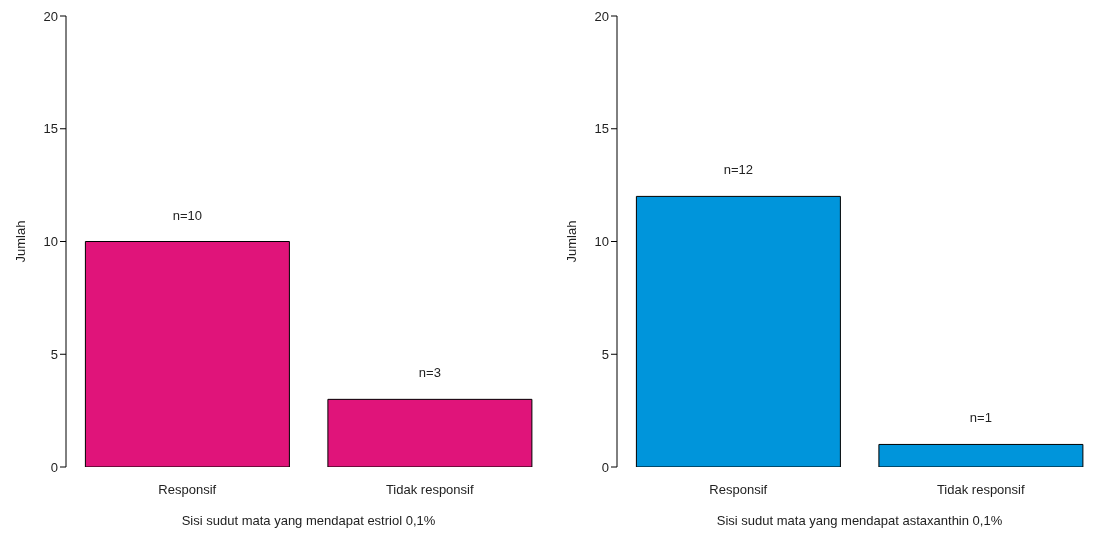 The height and width of the screenshot is (539, 1118). What do you see at coordinates (187, 215) in the screenshot?
I see `data-label: n=10` at bounding box center [187, 215].